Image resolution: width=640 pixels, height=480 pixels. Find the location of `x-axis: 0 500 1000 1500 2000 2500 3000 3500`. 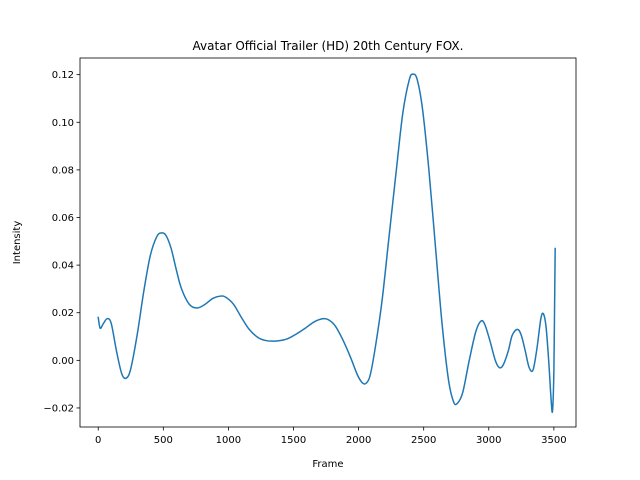

x-axis: 0 500 1000 1500 2000 2500 3000 3500 is located at coordinates (331, 436).